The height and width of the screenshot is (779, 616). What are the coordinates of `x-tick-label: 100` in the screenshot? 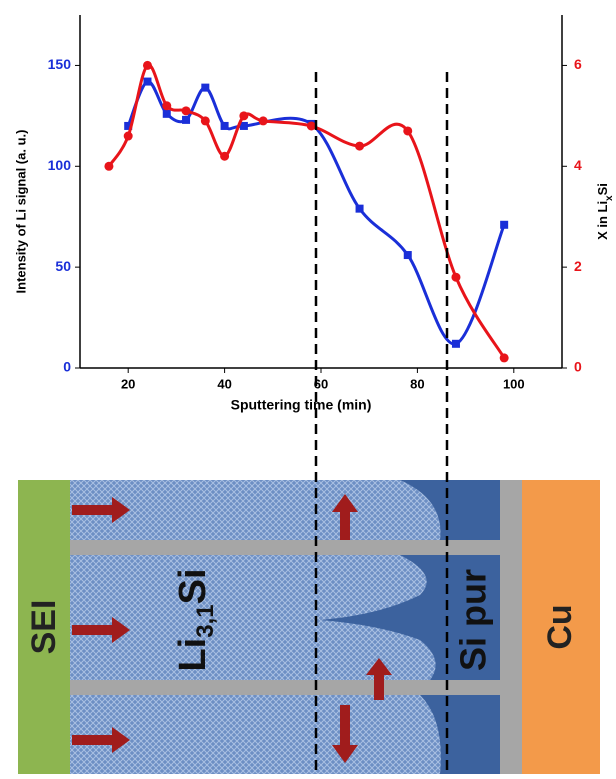 It's located at (514, 383).